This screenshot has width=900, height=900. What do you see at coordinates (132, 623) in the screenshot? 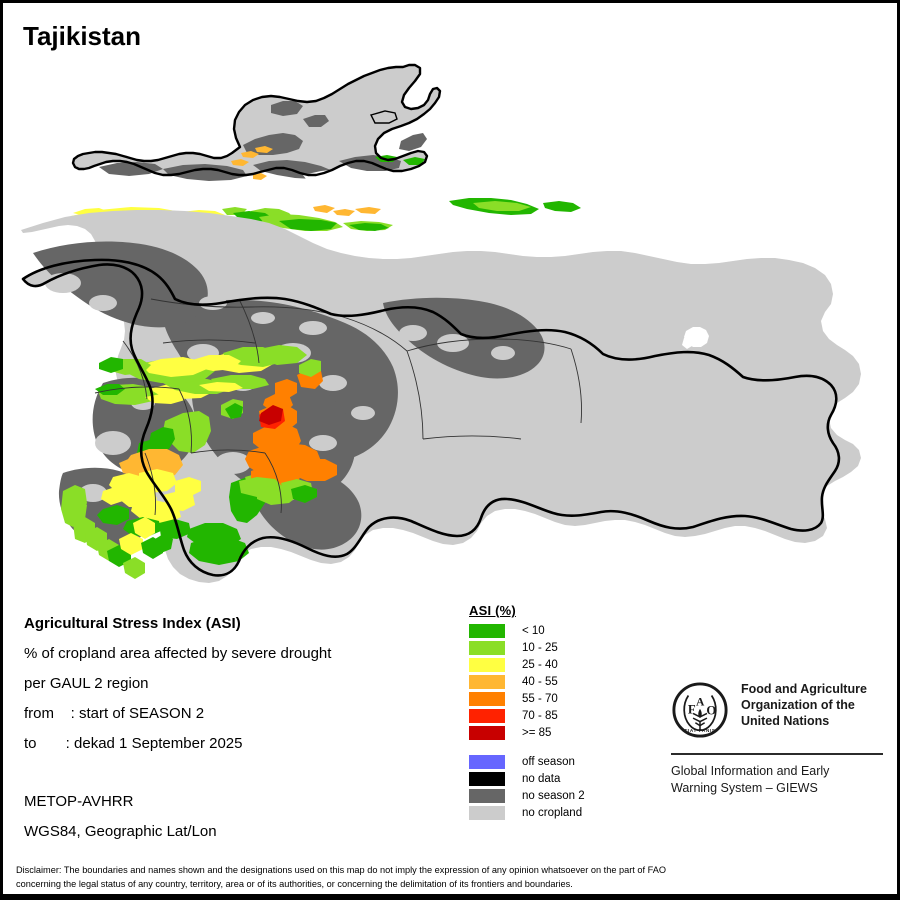
I see `description-heading: Agricultural Stress Index (ASI)` at bounding box center [132, 623].